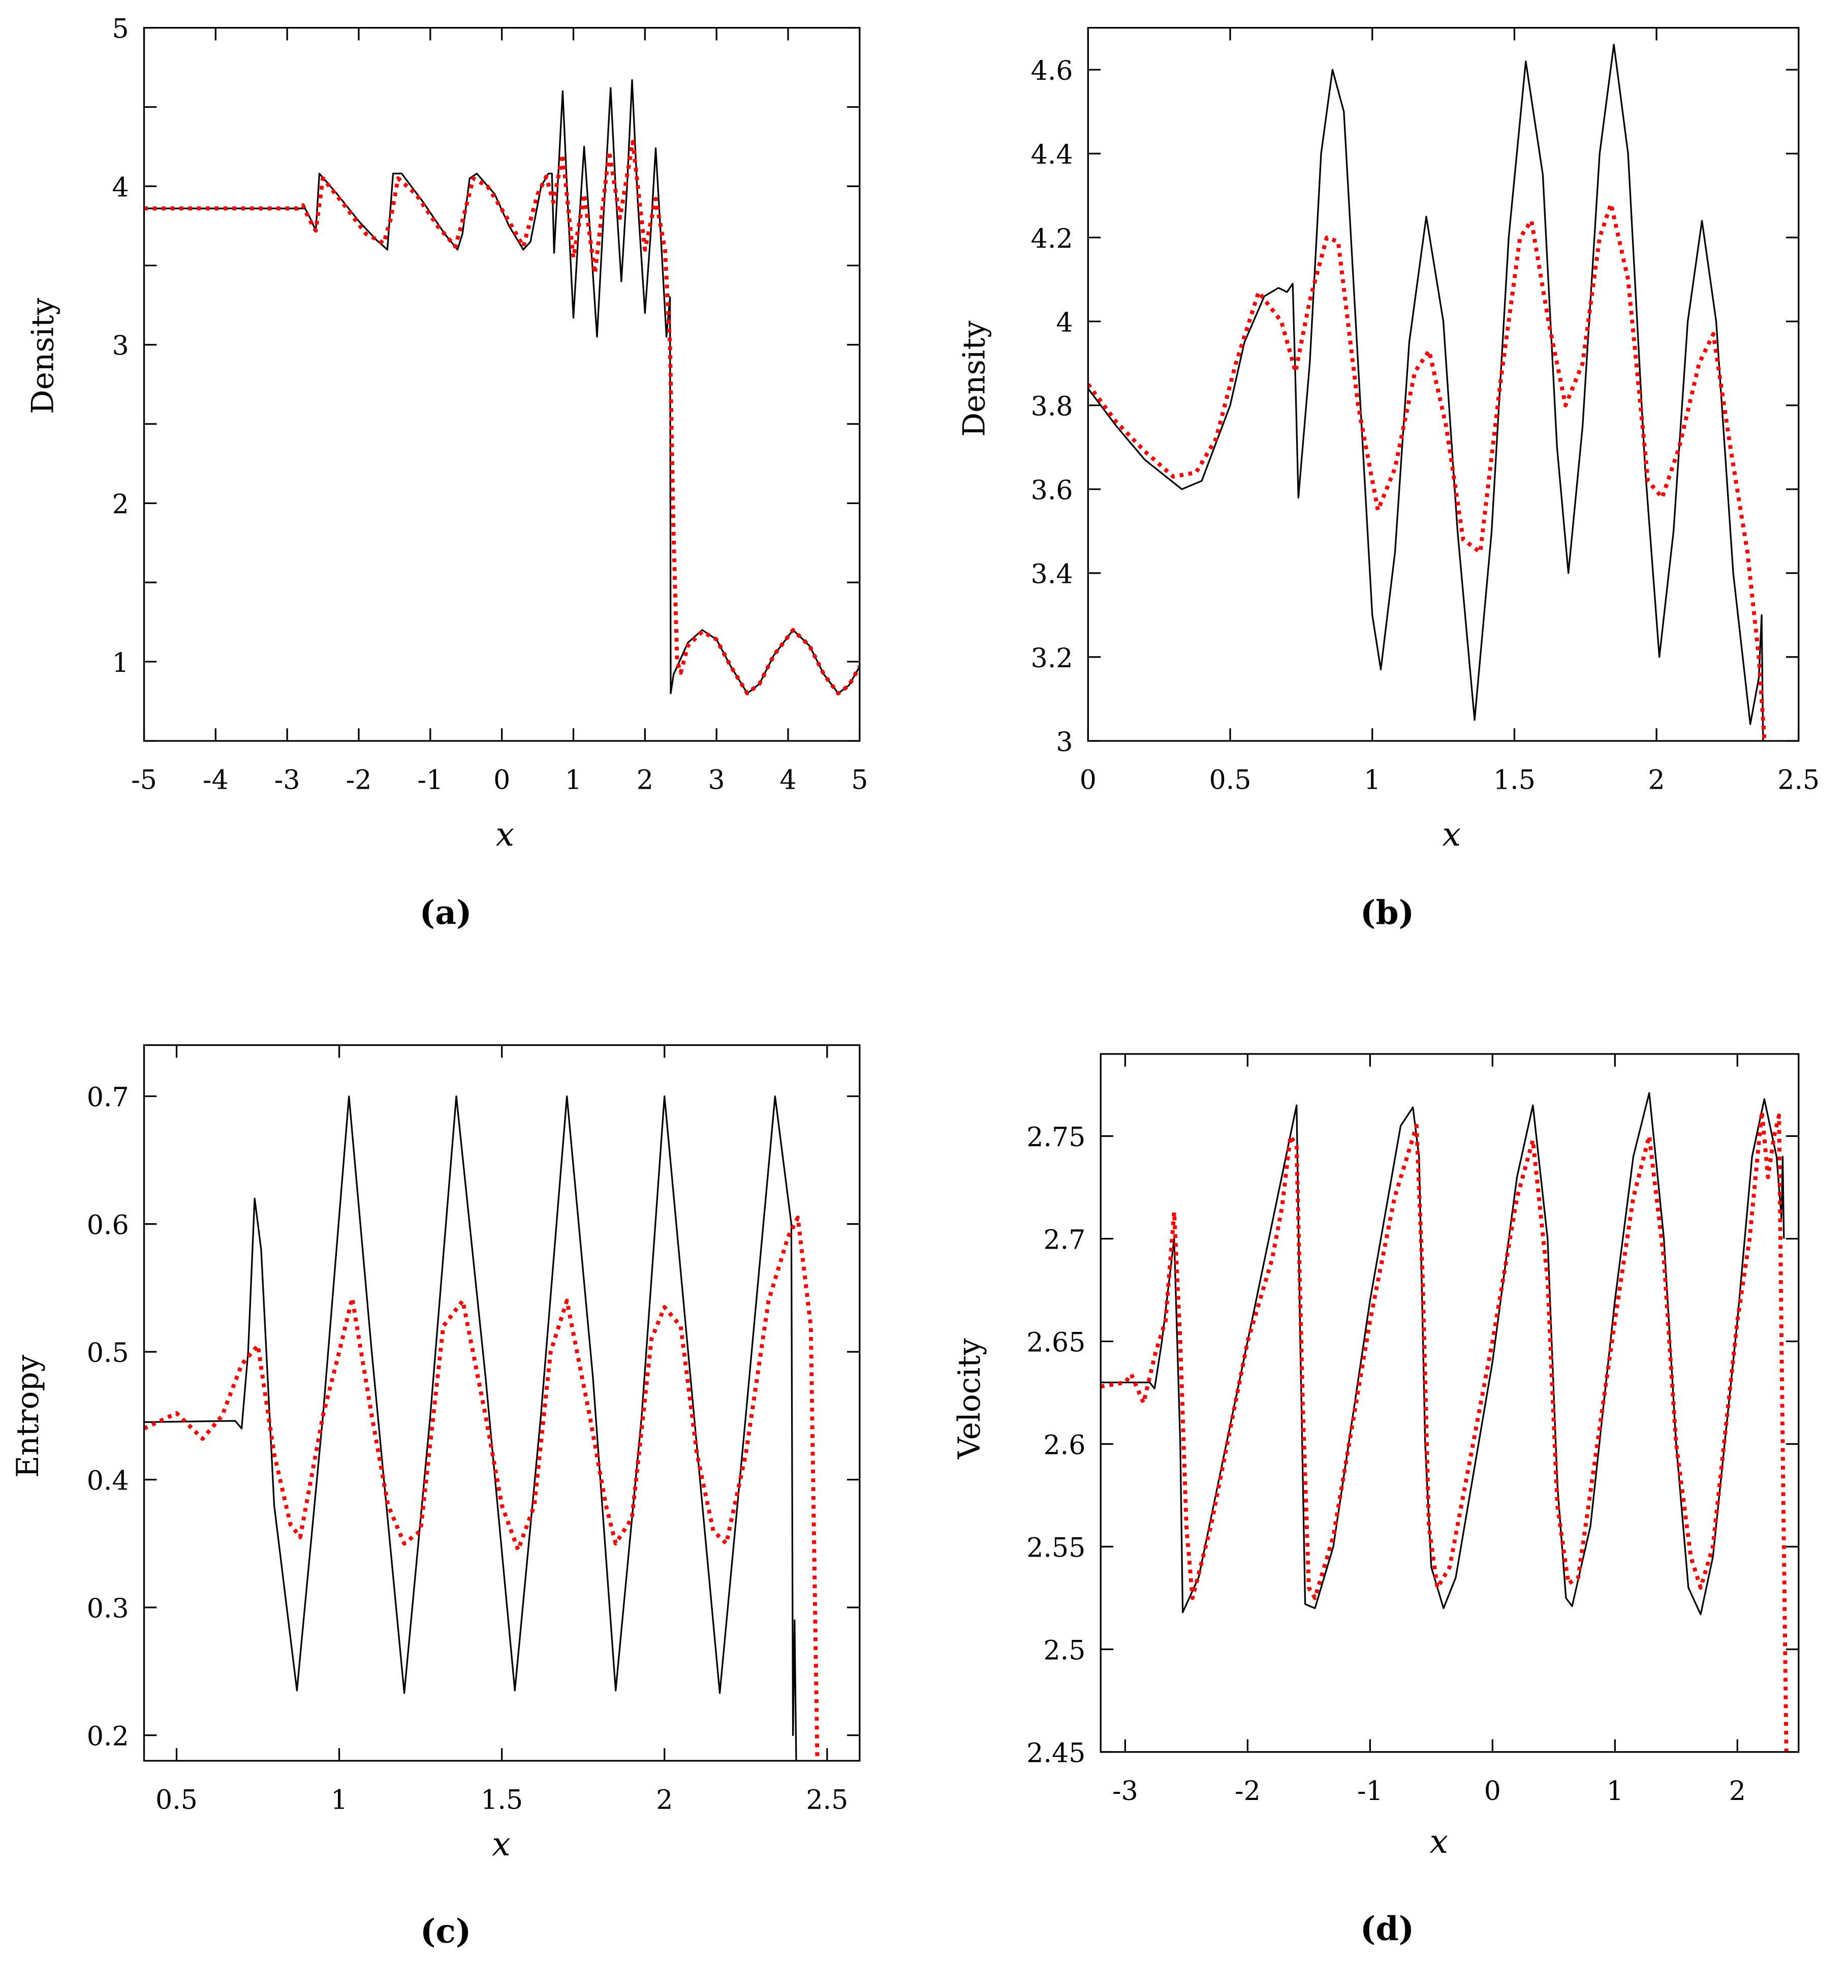 This screenshot has height=1988, width=1848. What do you see at coordinates (1055, 1342) in the screenshot?
I see `y-tick-label: 2.65` at bounding box center [1055, 1342].